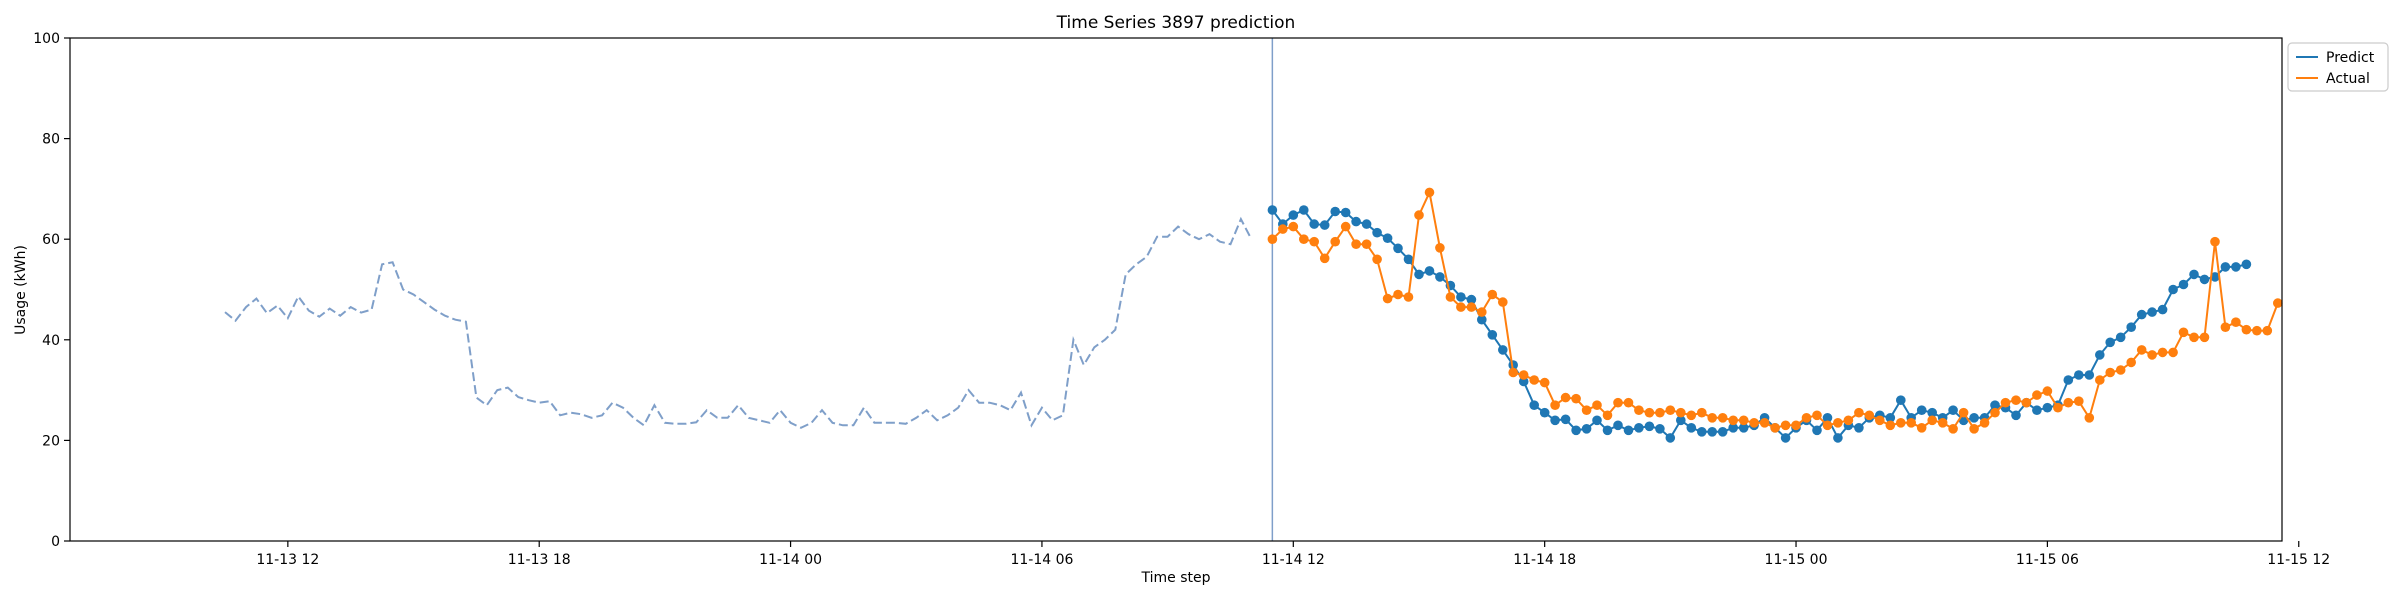 The width and height of the screenshot is (2400, 600). Describe the element at coordinates (539, 560) in the screenshot. I see `x-tick-label: 11-13 18` at that location.